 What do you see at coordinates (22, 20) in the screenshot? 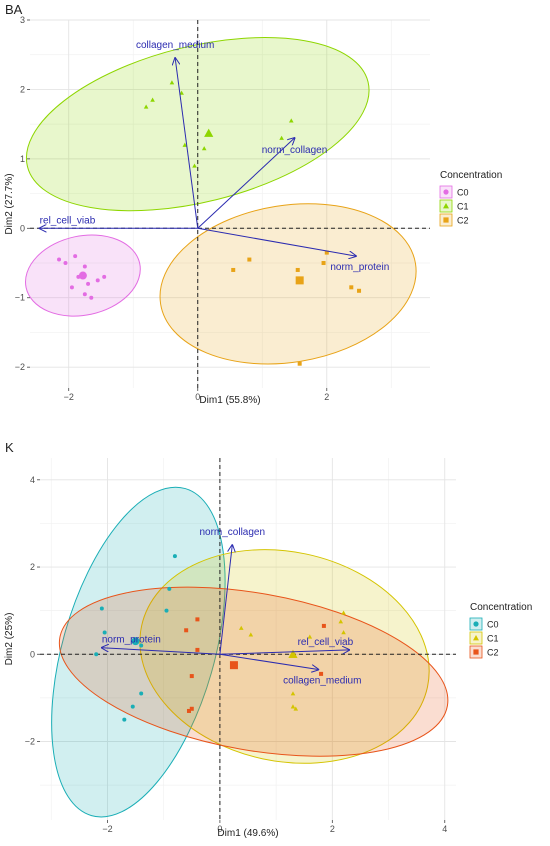
I see `y-tick-label: 3` at bounding box center [22, 20].